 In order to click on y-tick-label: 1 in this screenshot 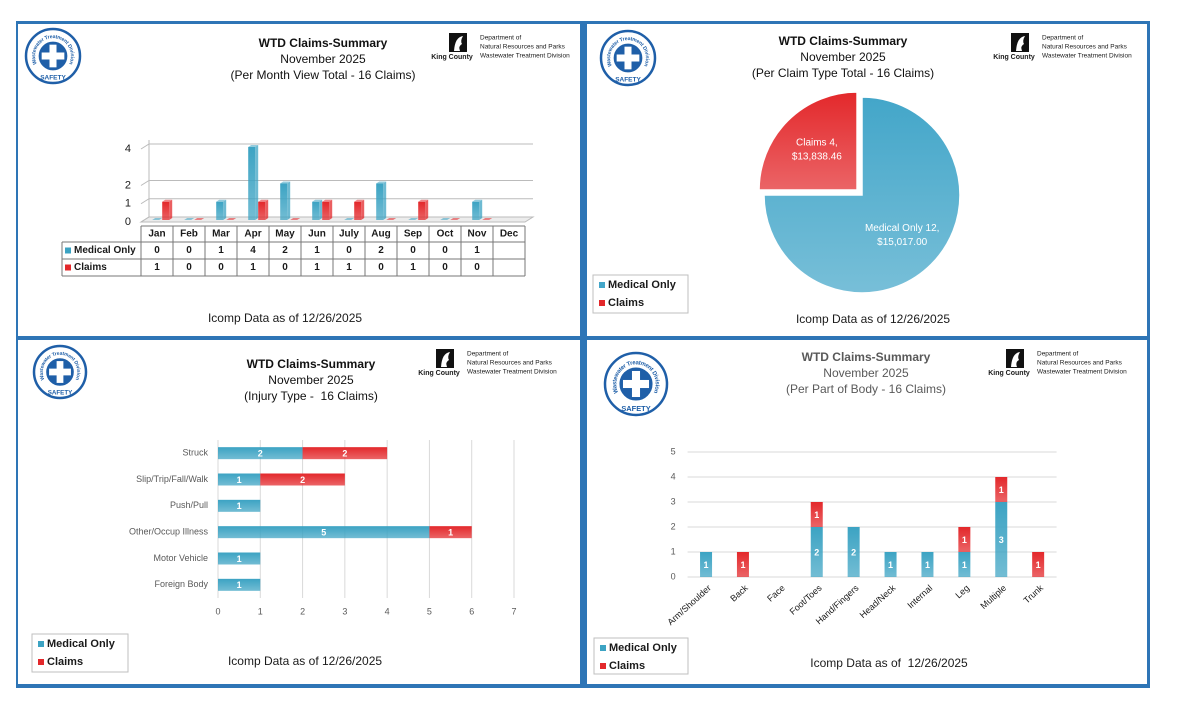, I will do `click(673, 551)`.